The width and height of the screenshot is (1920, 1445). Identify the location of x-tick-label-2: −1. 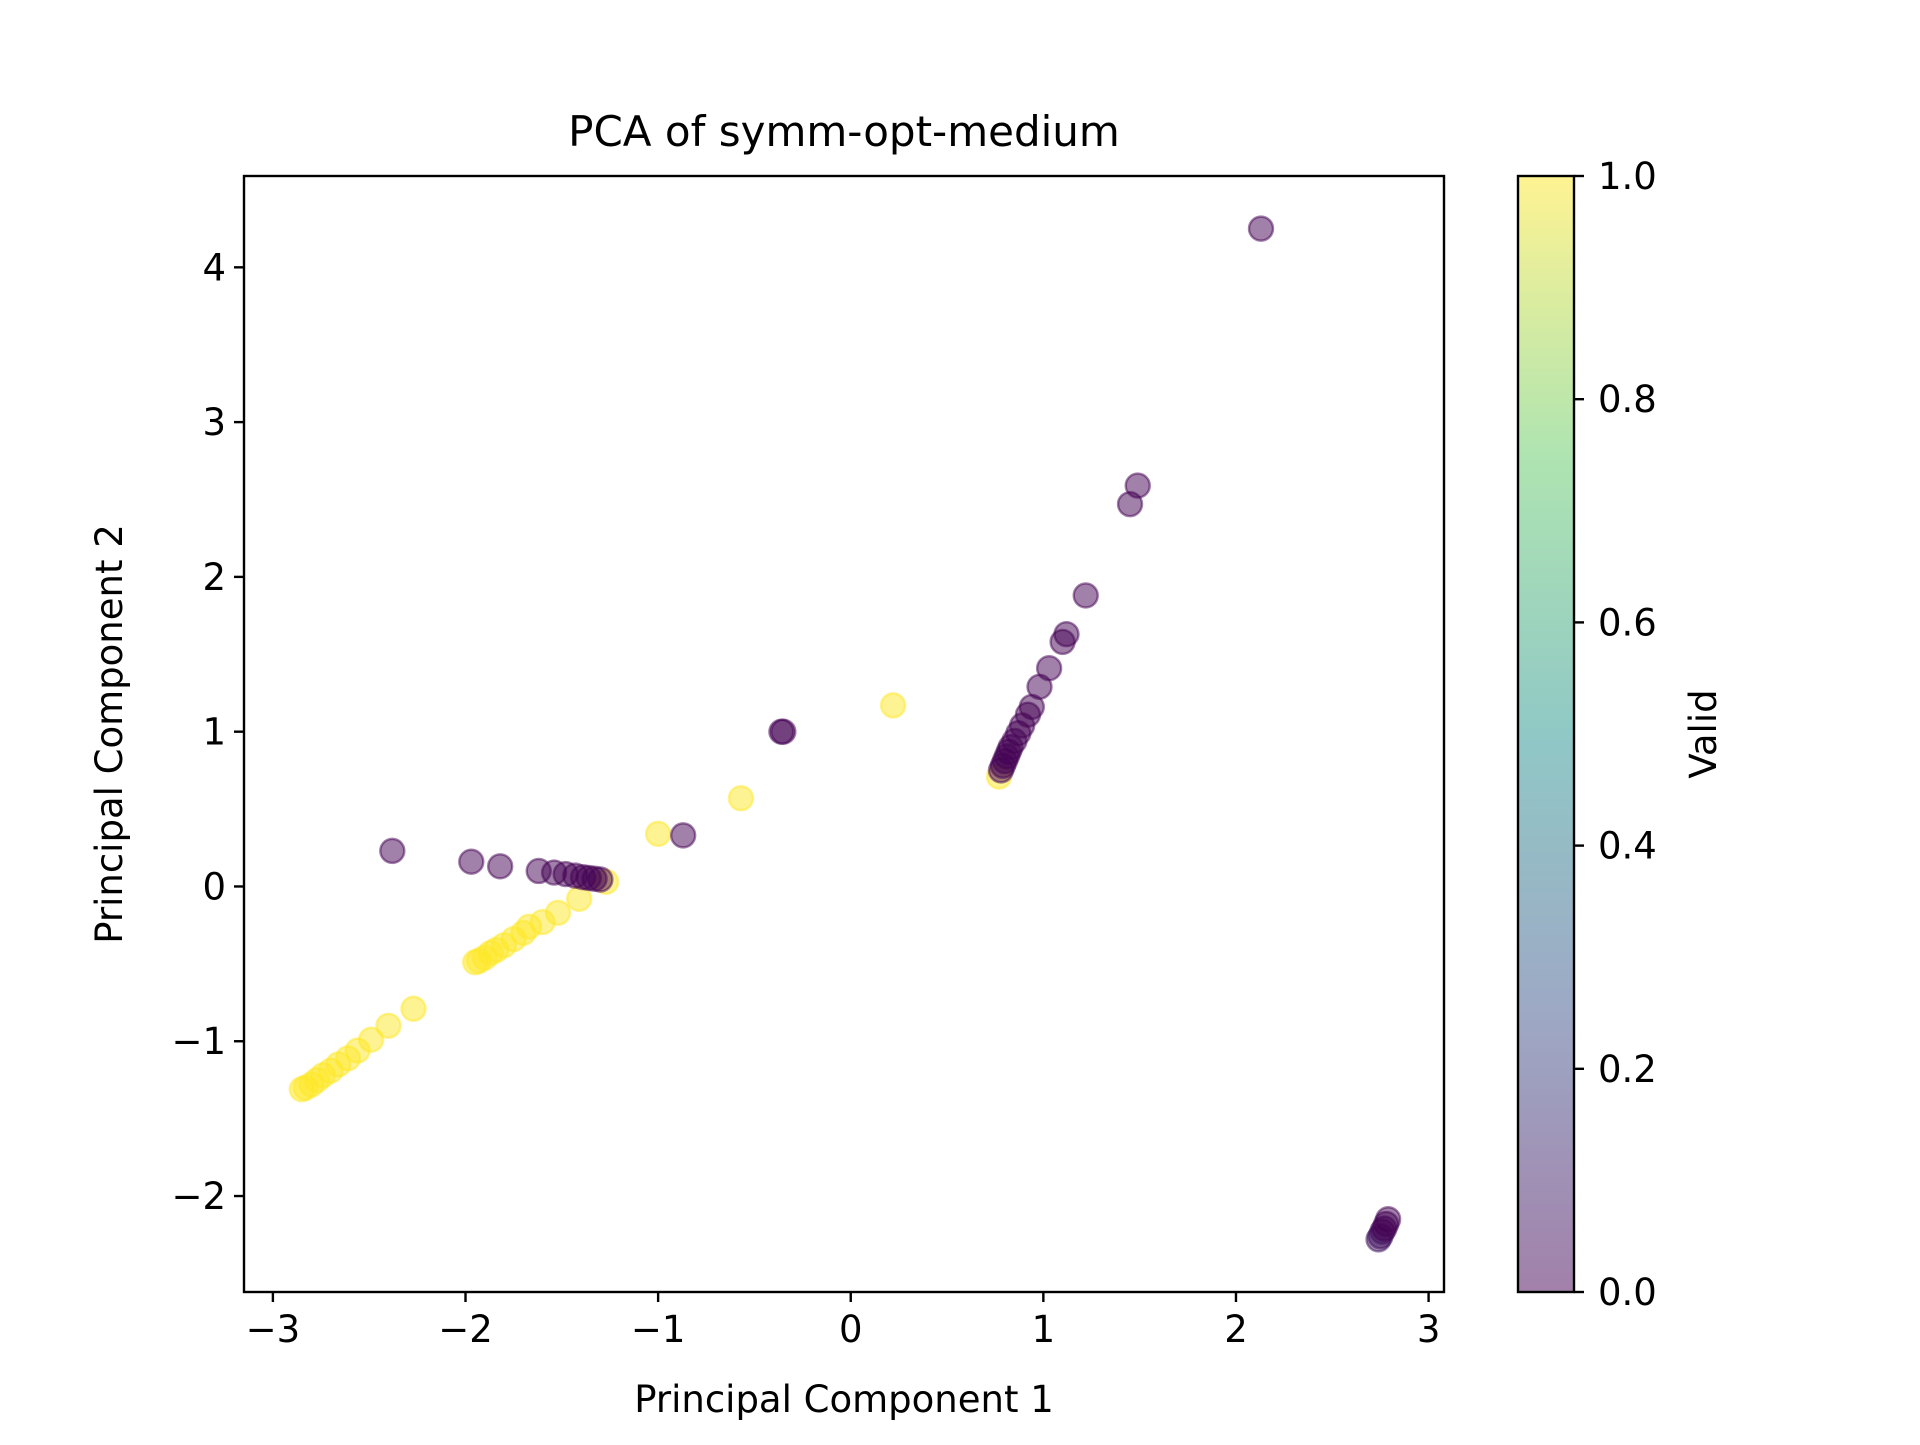
(658, 1329).